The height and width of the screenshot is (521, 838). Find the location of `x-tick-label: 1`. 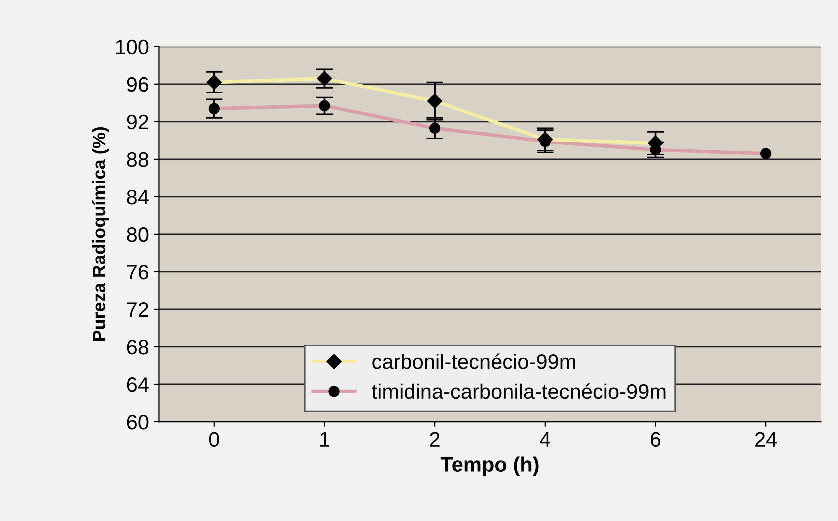

x-tick-label: 1 is located at coordinates (325, 439).